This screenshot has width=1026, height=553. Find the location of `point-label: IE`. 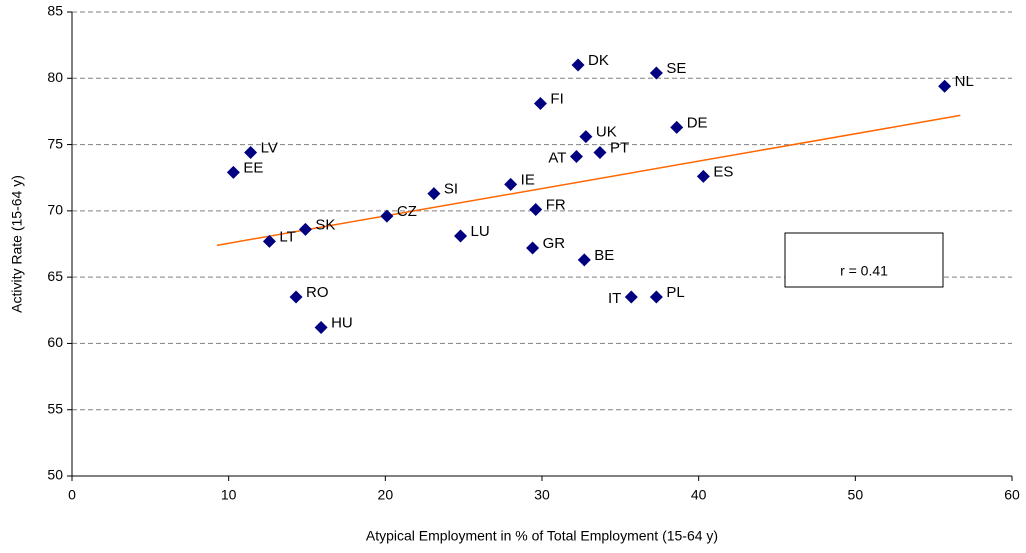

point-label: IE is located at coordinates (528, 179).